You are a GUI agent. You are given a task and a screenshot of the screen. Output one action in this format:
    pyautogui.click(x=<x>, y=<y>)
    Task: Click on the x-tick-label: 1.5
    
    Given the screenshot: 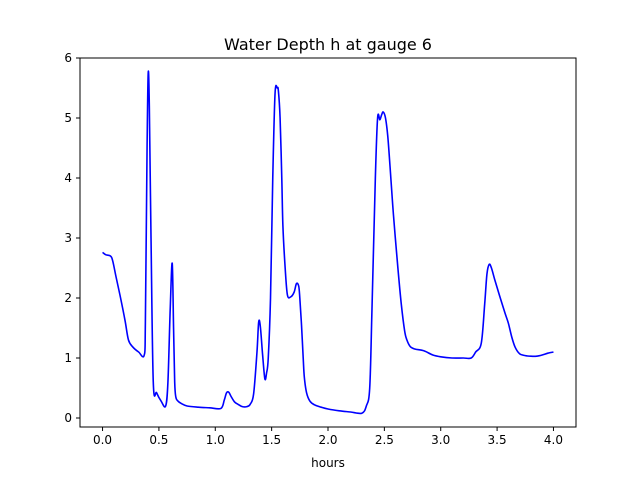 What is the action you would take?
    pyautogui.click(x=271, y=440)
    